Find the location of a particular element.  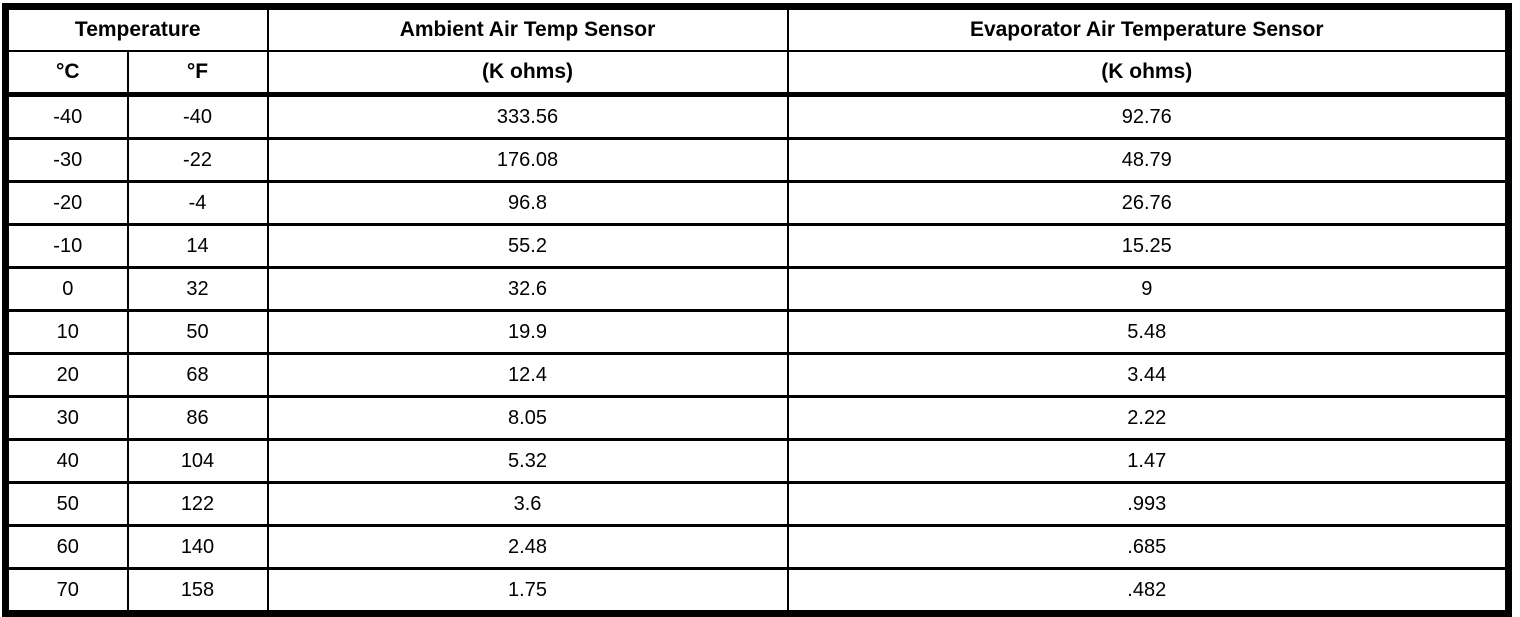

cell-temp-fahrenheit: 104 is located at coordinates (197, 461).